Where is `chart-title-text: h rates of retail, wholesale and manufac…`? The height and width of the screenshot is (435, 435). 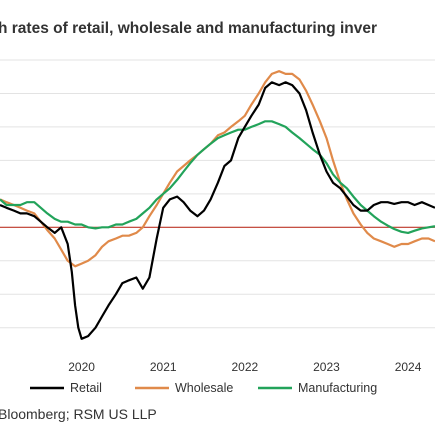 chart-title-text: h rates of retail, wholesale and manufac… is located at coordinates (188, 28).